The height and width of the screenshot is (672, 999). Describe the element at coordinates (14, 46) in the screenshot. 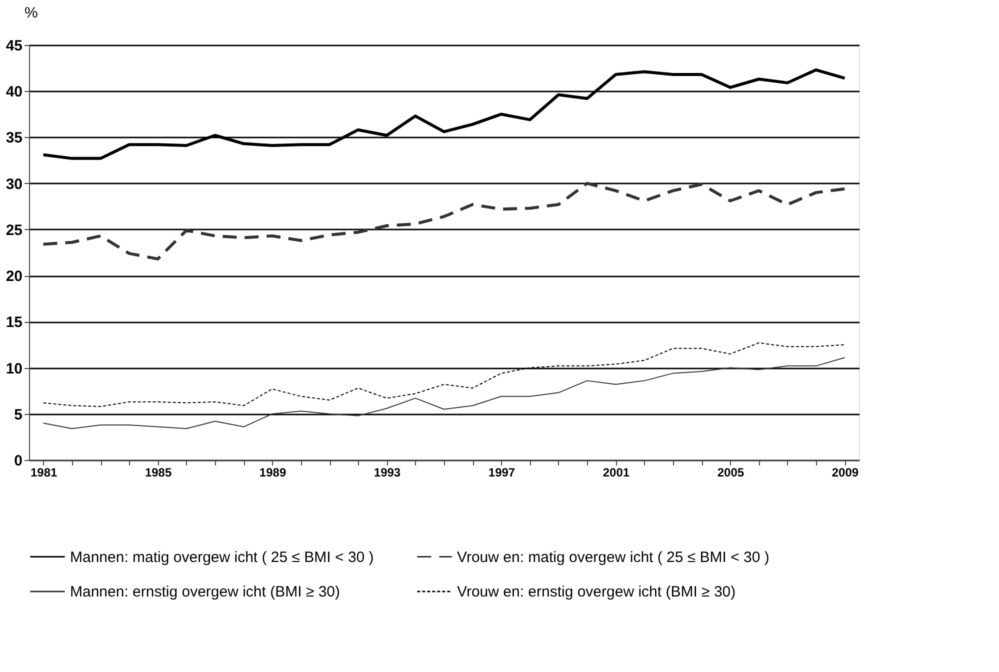

I see `y-tick-label: 45` at that location.